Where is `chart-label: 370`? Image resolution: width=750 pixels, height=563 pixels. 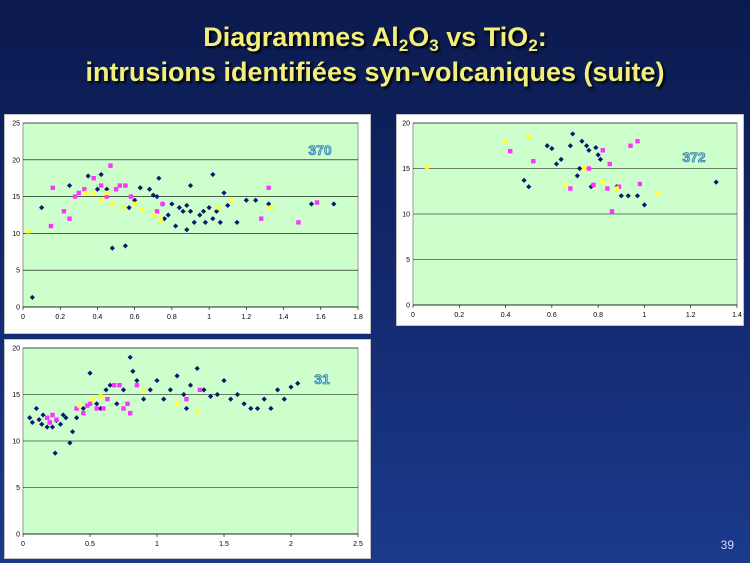
chart-label: 370 is located at coordinates (320, 150).